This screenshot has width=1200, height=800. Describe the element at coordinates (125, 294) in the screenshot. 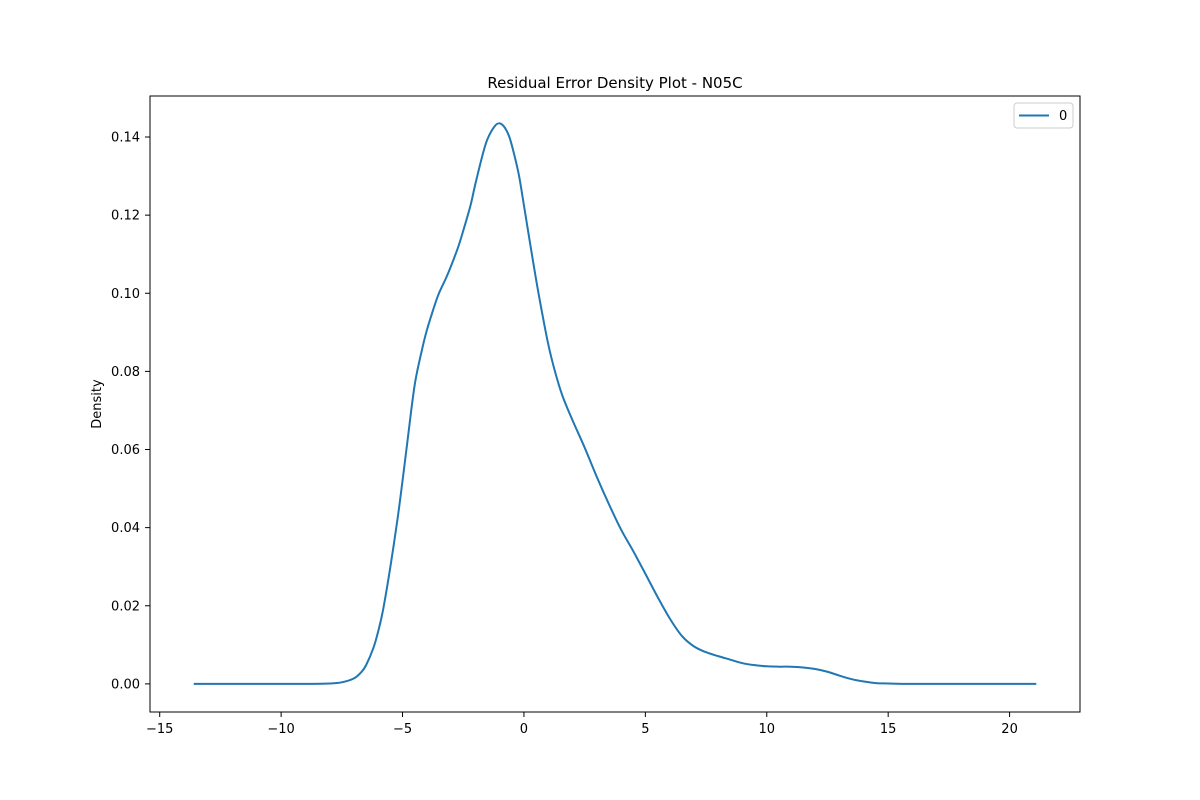

I see `y-tick-label: 0.10` at that location.